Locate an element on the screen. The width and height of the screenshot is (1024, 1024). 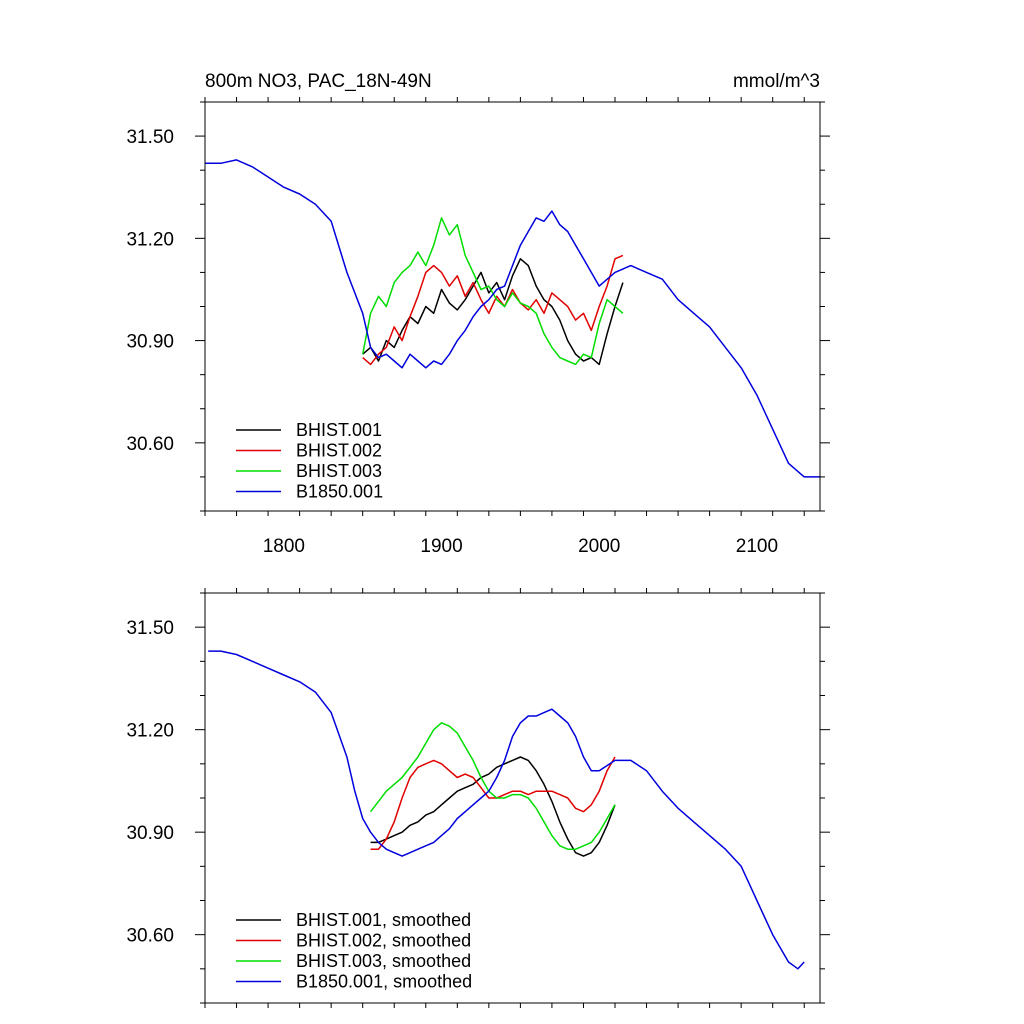
x-tick-label: 1800 is located at coordinates (284, 546).